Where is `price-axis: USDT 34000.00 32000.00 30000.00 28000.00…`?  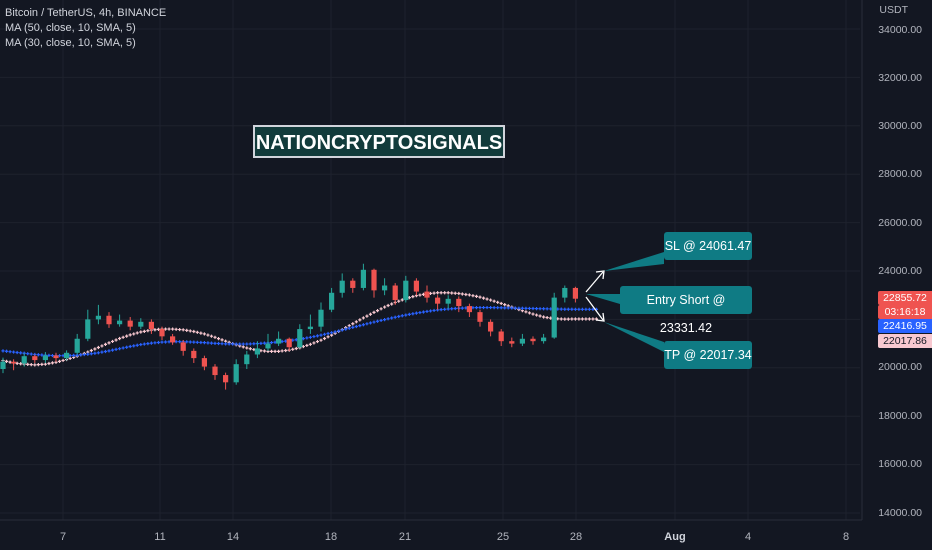 price-axis: USDT 34000.00 32000.00 30000.00 28000.00… is located at coordinates (904, 260).